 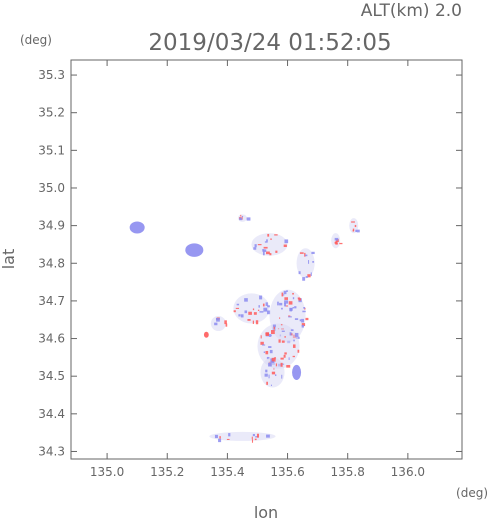 What do you see at coordinates (9, 259) in the screenshot?
I see `y-axis-label: lat` at bounding box center [9, 259].